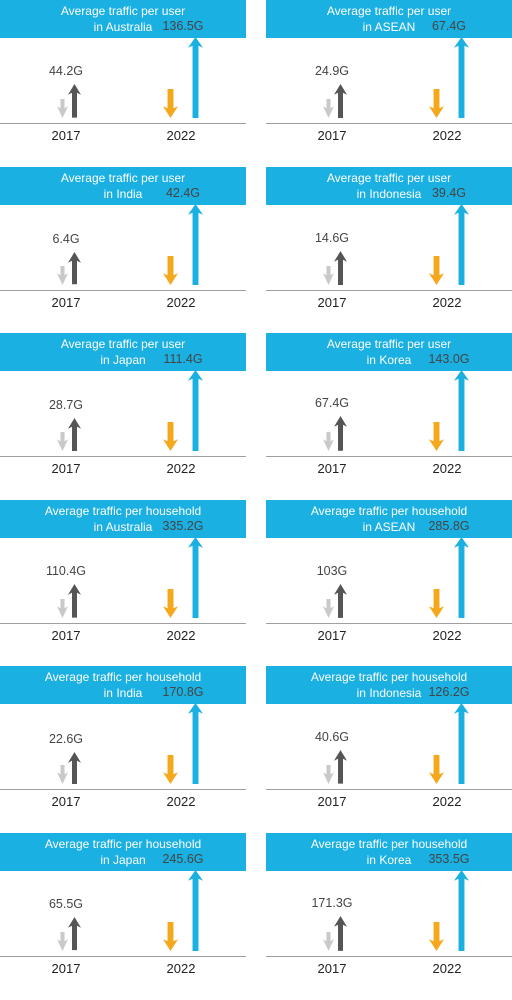  Describe the element at coordinates (66, 738) in the screenshot. I see `value-label-2017: 22.6G` at that location.